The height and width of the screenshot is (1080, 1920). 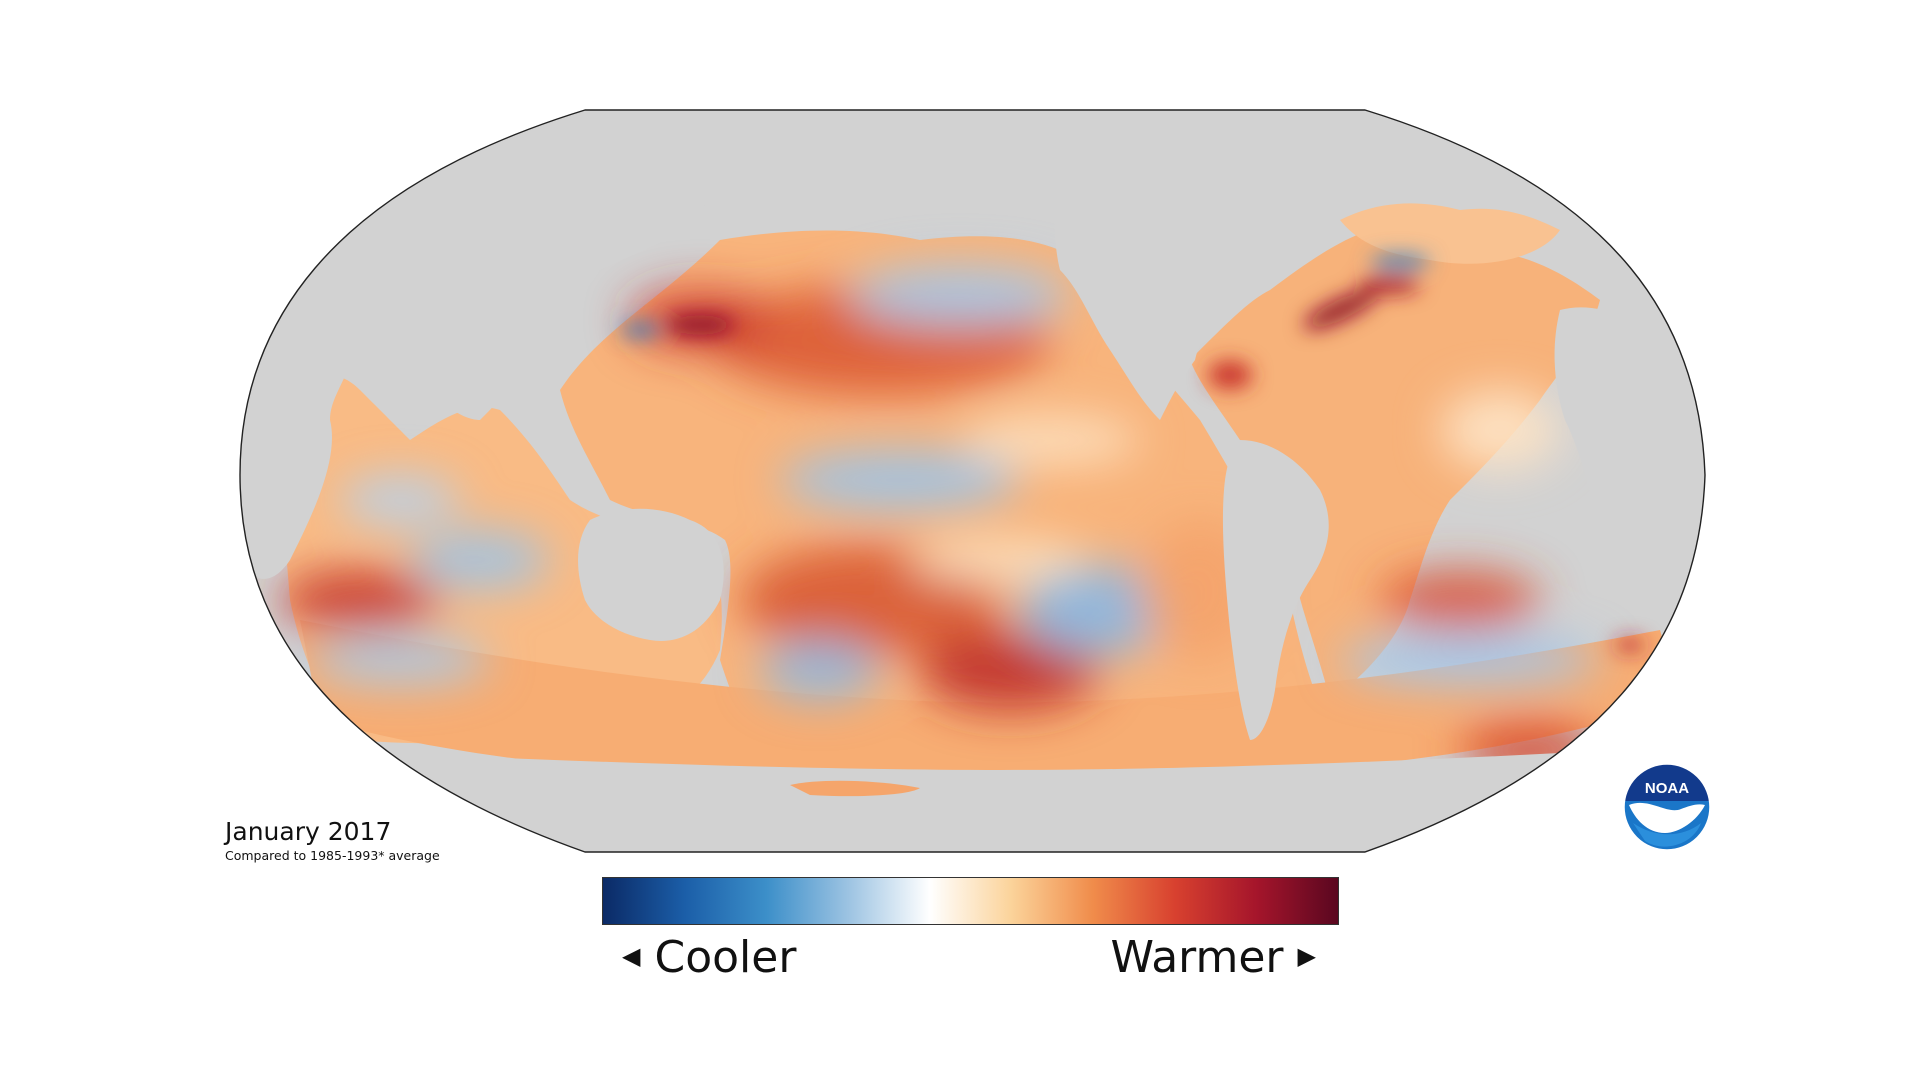 I want to click on antarctic-fringe, so click(x=855, y=788).